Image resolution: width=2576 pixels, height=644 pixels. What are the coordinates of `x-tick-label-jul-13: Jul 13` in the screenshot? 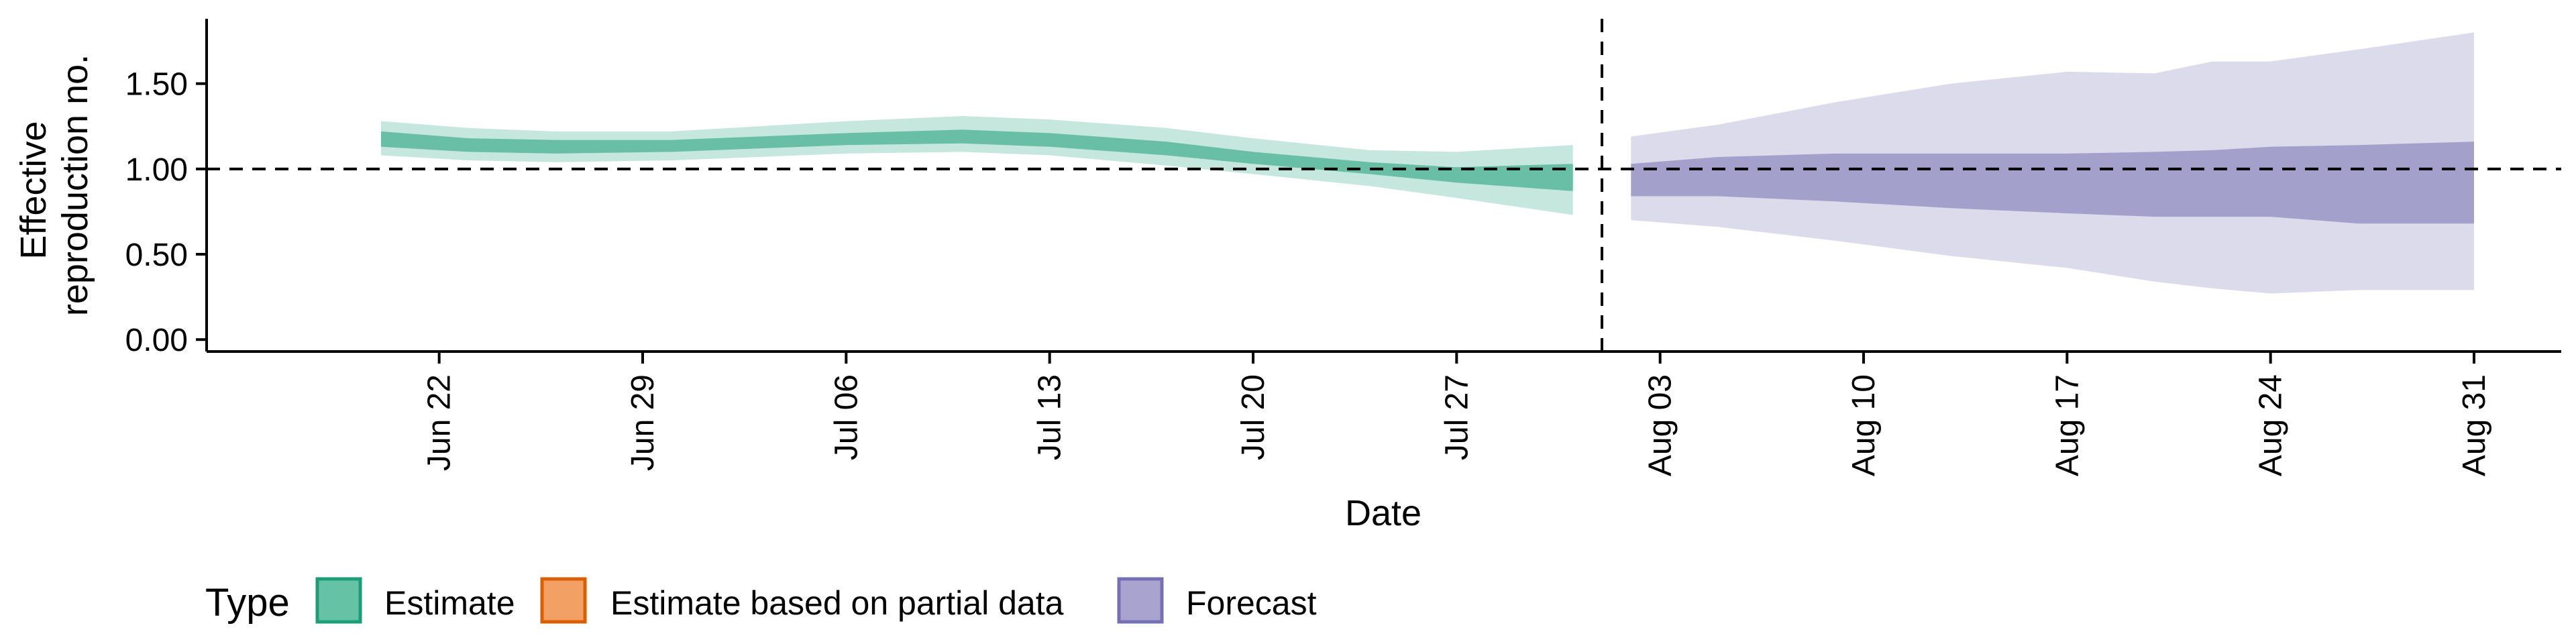 It's located at (1050, 417).